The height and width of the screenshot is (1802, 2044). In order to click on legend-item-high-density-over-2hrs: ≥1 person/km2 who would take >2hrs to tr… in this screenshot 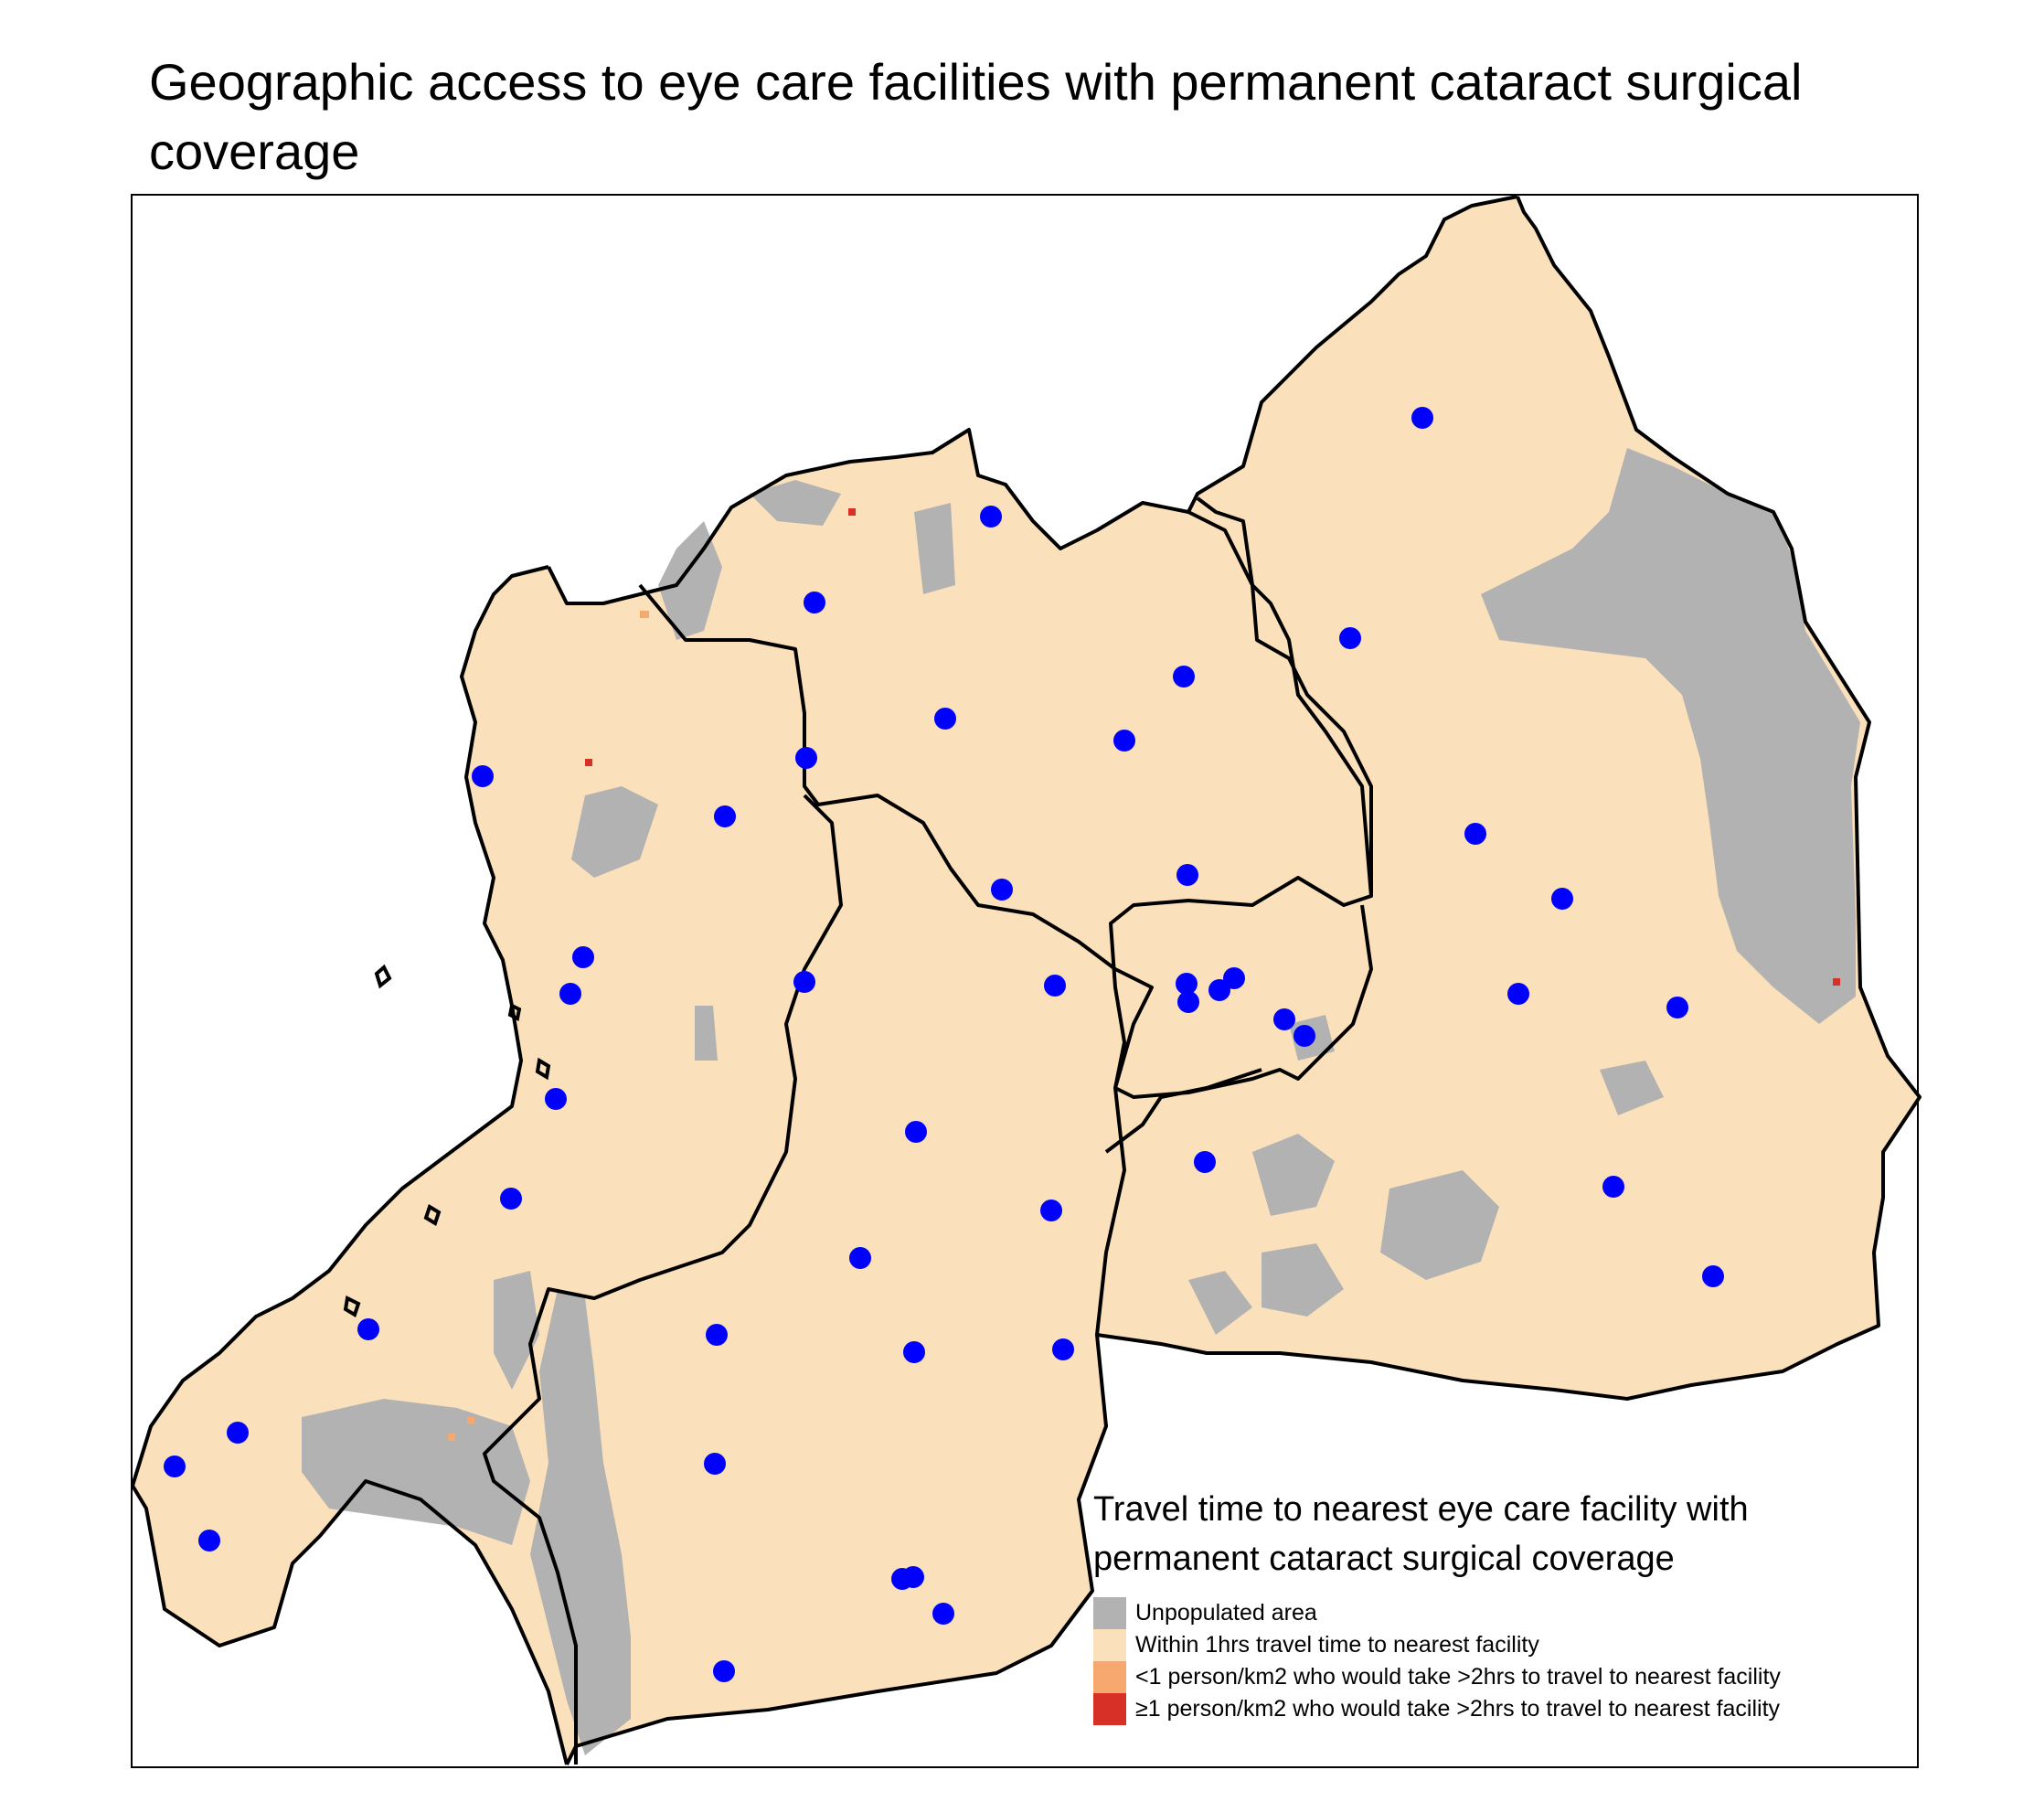, I will do `click(1495, 1708)`.